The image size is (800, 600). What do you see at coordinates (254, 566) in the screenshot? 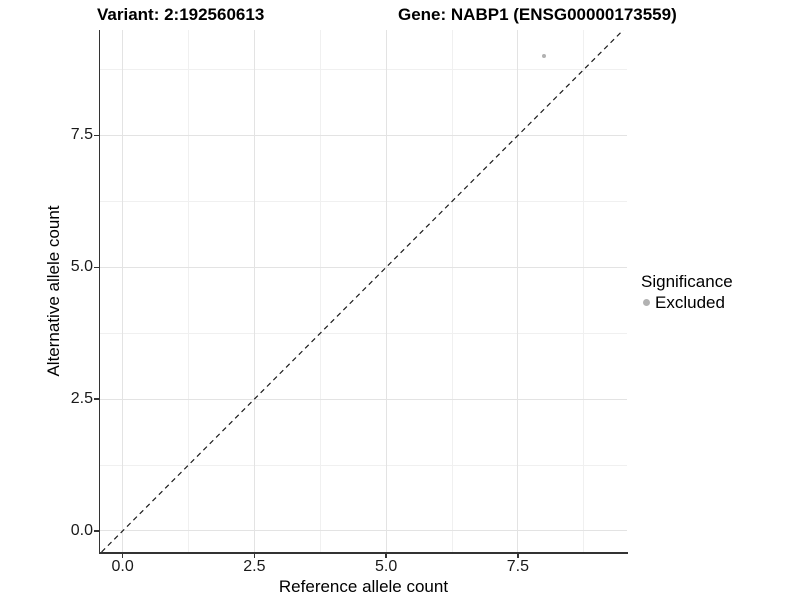
I see `x-axis-tick-label: 2.5` at bounding box center [254, 566].